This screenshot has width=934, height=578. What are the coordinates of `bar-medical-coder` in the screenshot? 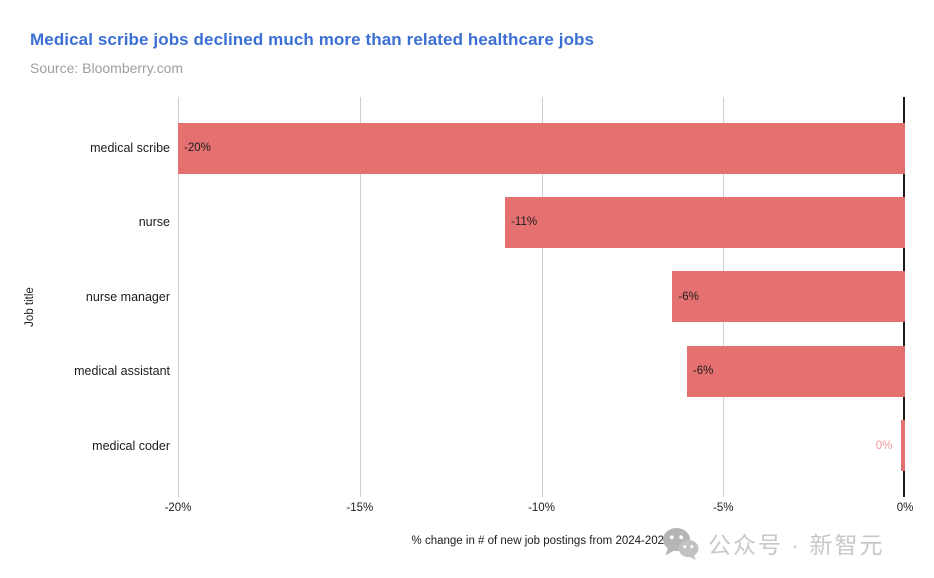 It's located at (903, 446).